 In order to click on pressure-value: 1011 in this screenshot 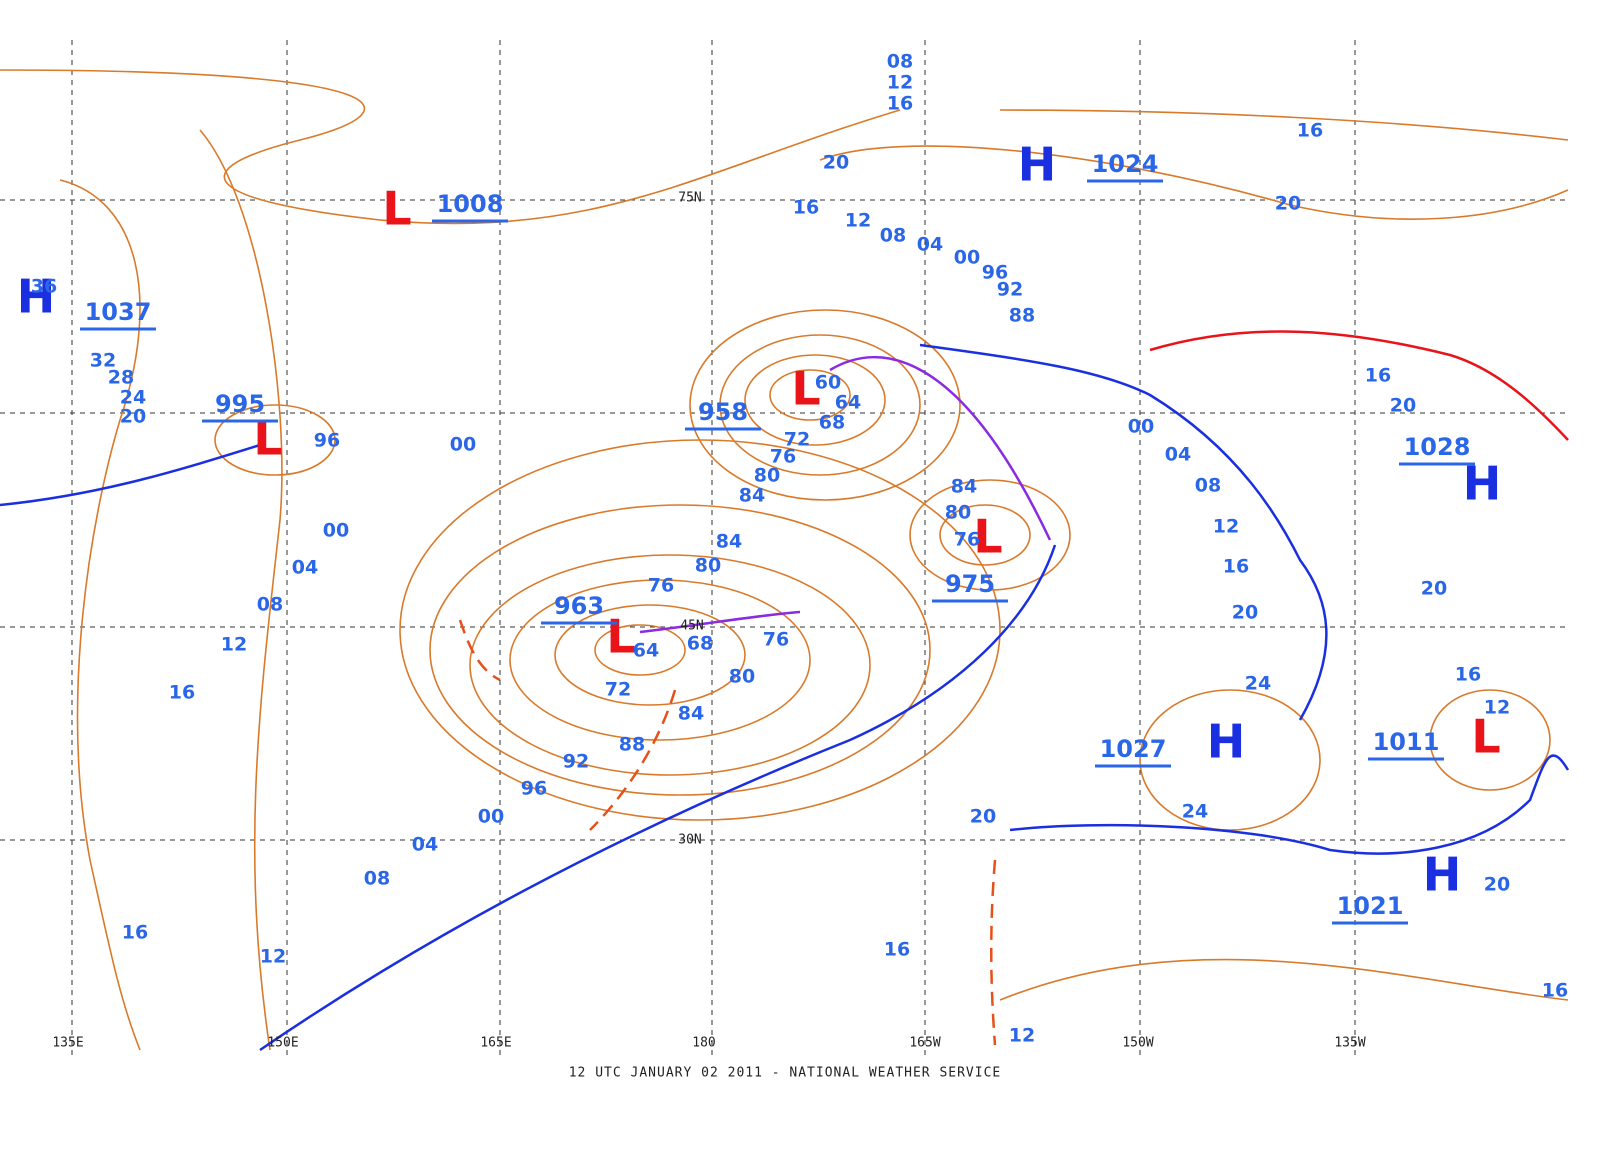, I will do `click(1406, 742)`.